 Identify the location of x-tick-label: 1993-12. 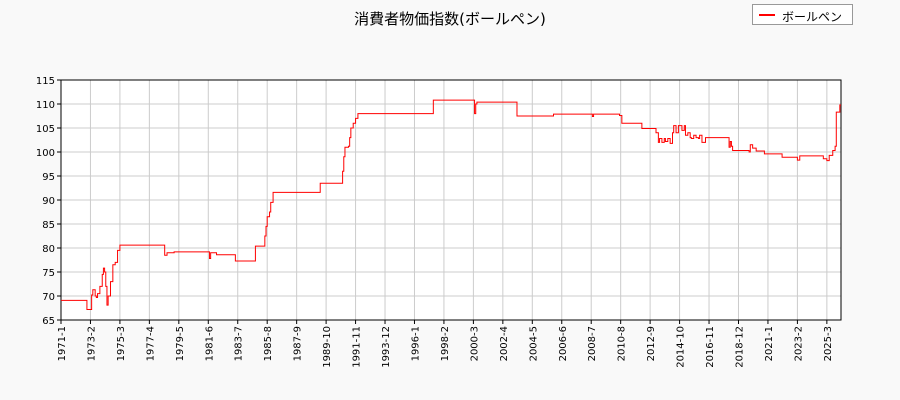
(386, 347).